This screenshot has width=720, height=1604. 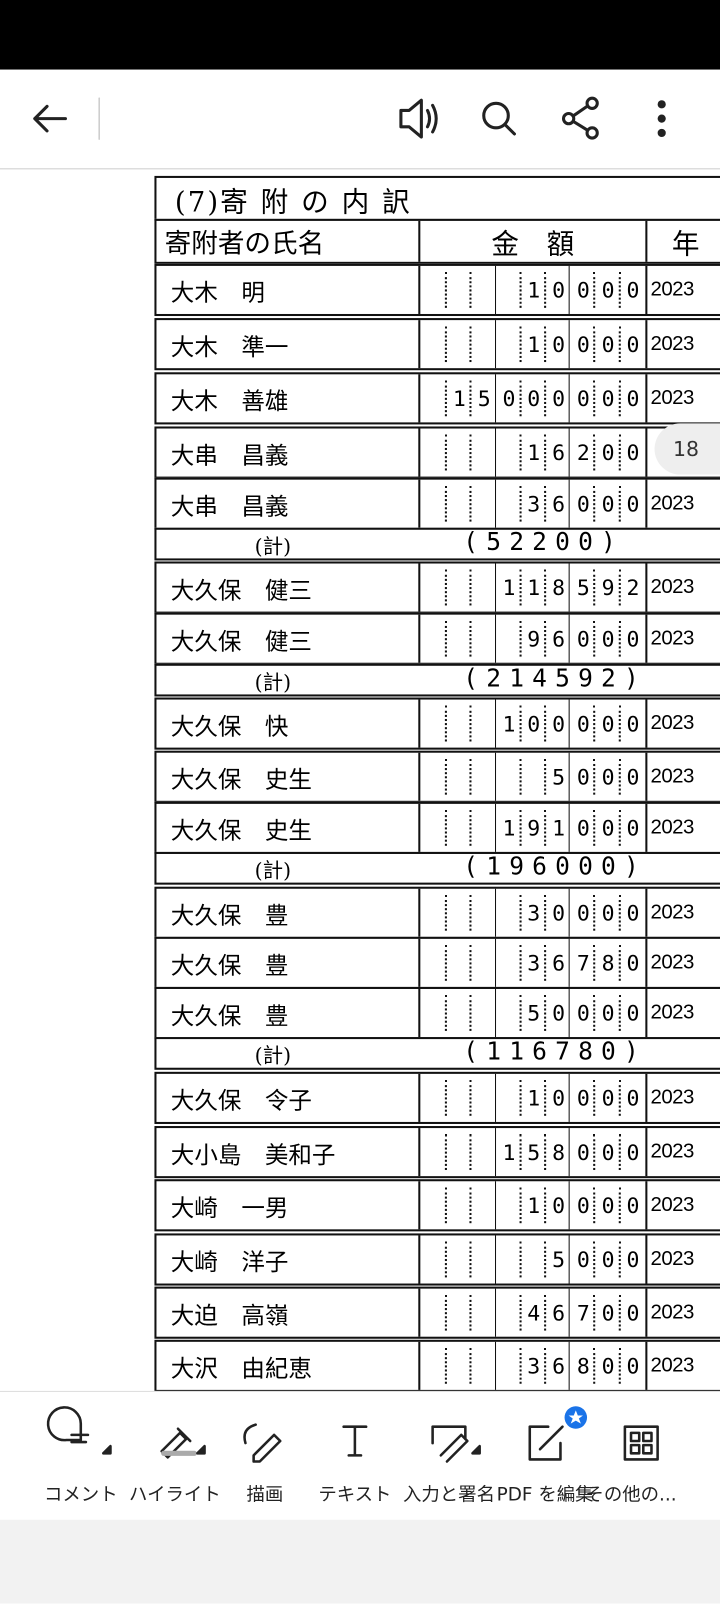 I want to click on donor-name: 大串 昌義, so click(x=288, y=452).